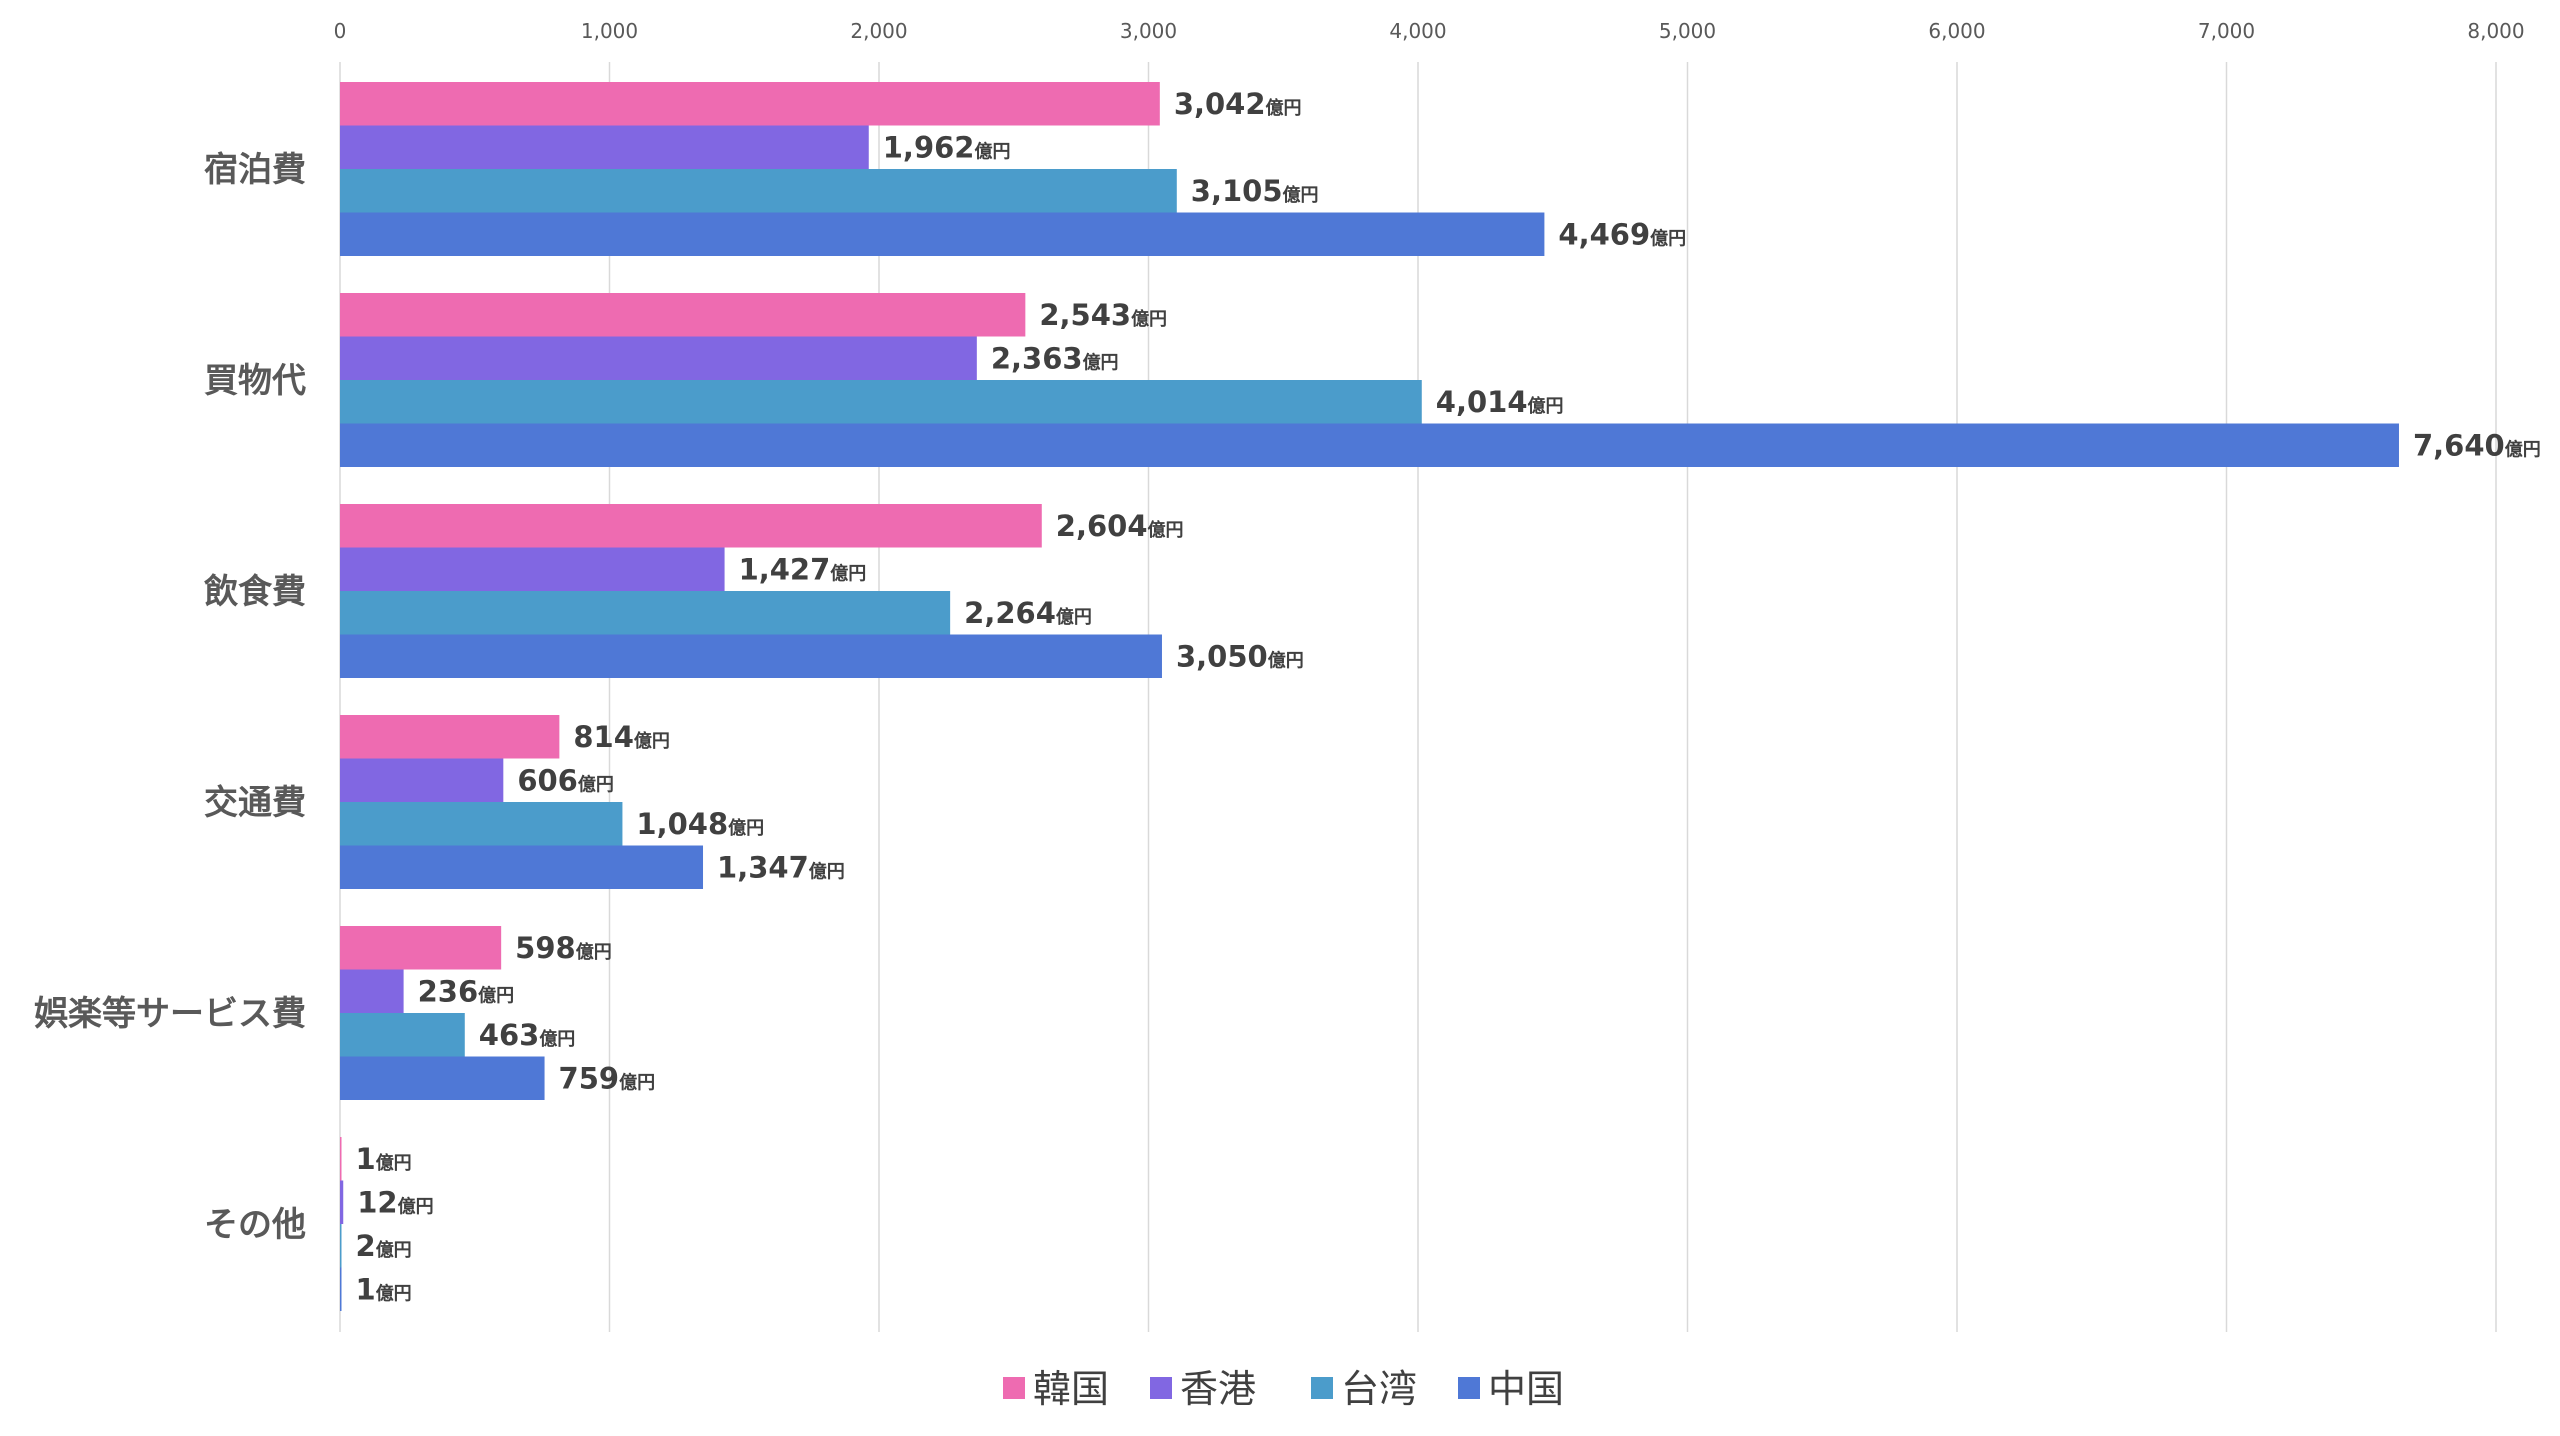 This screenshot has height=1436, width=2560. Describe the element at coordinates (878, 31) in the screenshot. I see `x-tick-label: 2,000` at that location.